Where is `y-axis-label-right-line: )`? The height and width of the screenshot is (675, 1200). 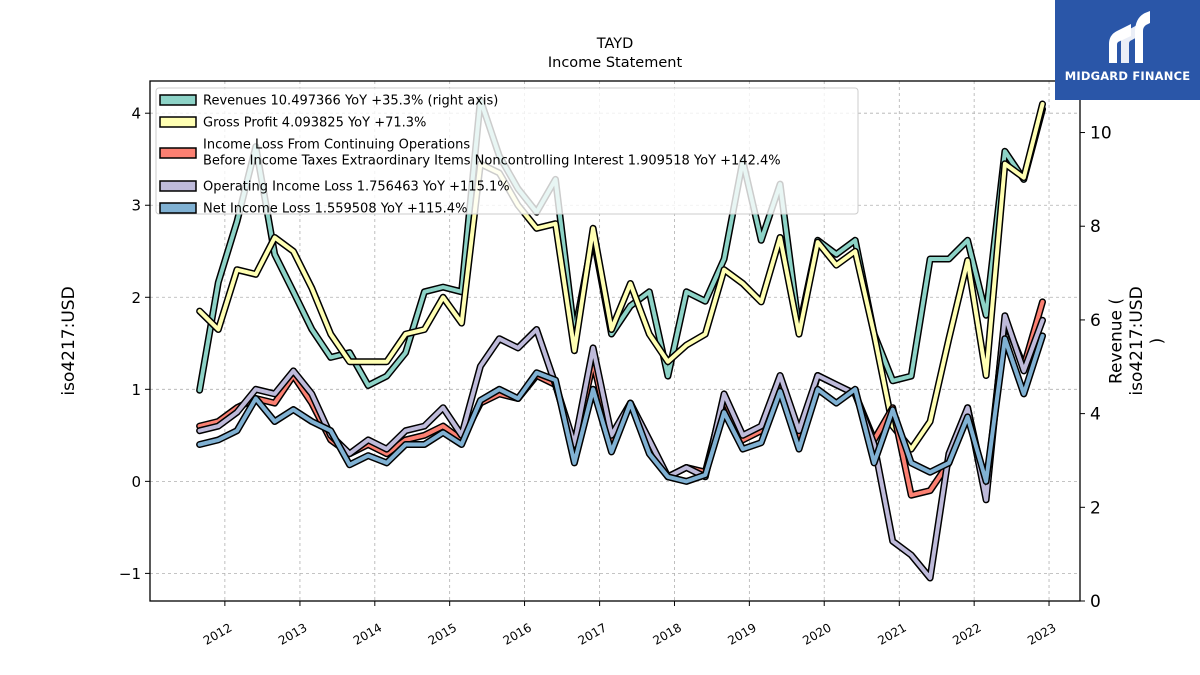
y-axis-label-right-line: ) is located at coordinates (1157, 341).